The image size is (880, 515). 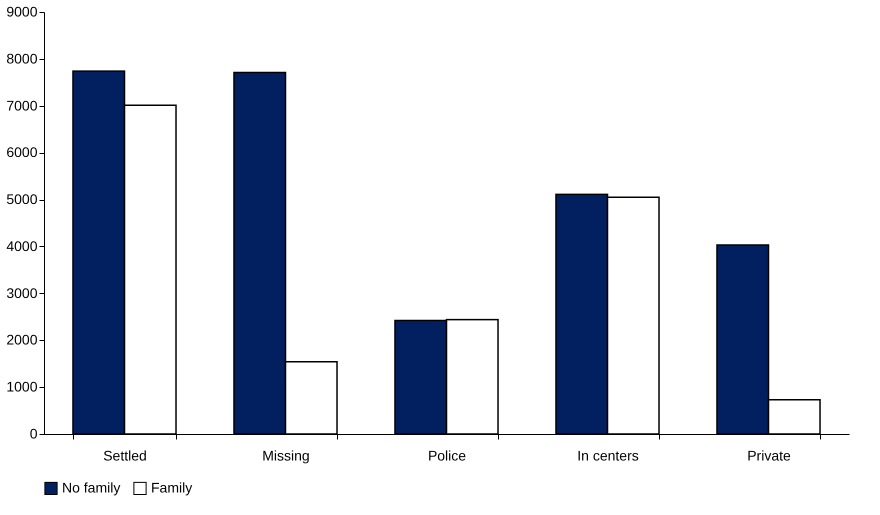 What do you see at coordinates (22, 246) in the screenshot?
I see `y-tick-label: 4000` at bounding box center [22, 246].